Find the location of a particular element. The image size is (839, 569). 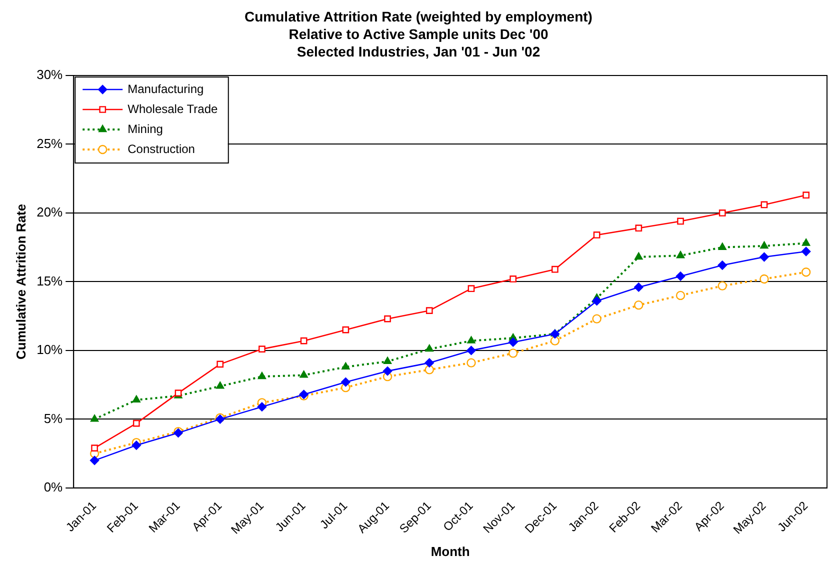

chart-title: Cumulative Attrition Rate (weighted by employment) Relative to Active Sample units Dec '00 Selected Industries, Jan '01 - Jun '02 is located at coordinates (418, 34).